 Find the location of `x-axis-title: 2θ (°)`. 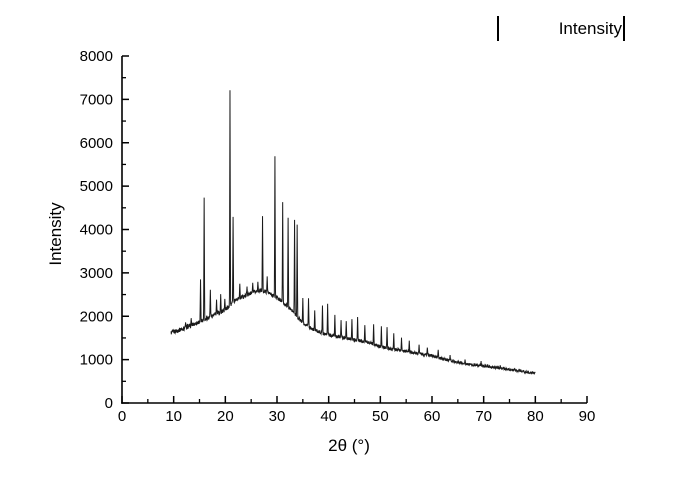

x-axis-title: 2θ (°) is located at coordinates (349, 445).